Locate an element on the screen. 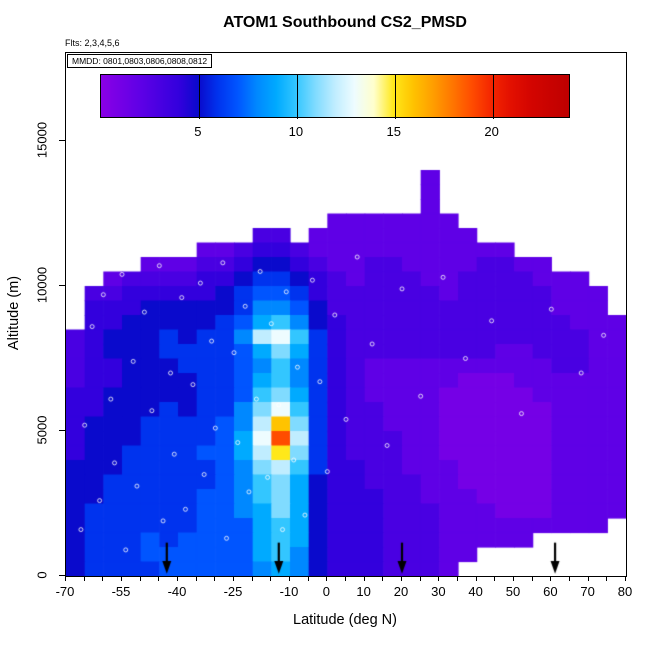 The image size is (650, 650). x-axis-tick-label: 50 is located at coordinates (513, 591).